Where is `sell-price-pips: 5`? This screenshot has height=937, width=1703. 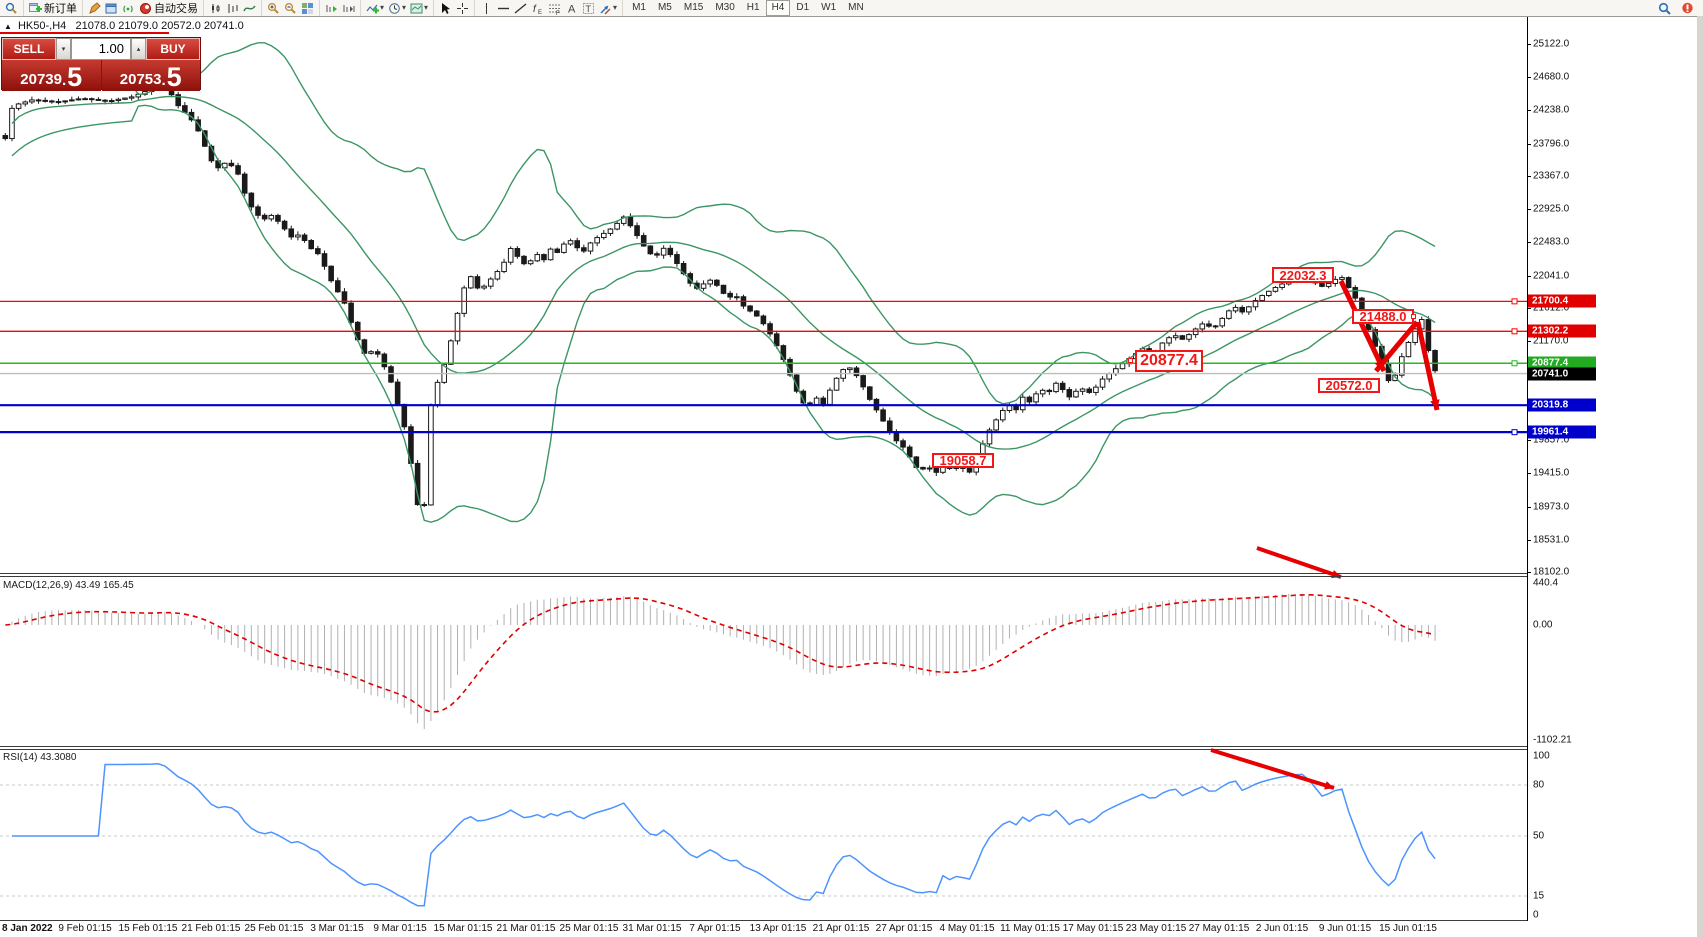
sell-price-pips: 5 is located at coordinates (75, 77).